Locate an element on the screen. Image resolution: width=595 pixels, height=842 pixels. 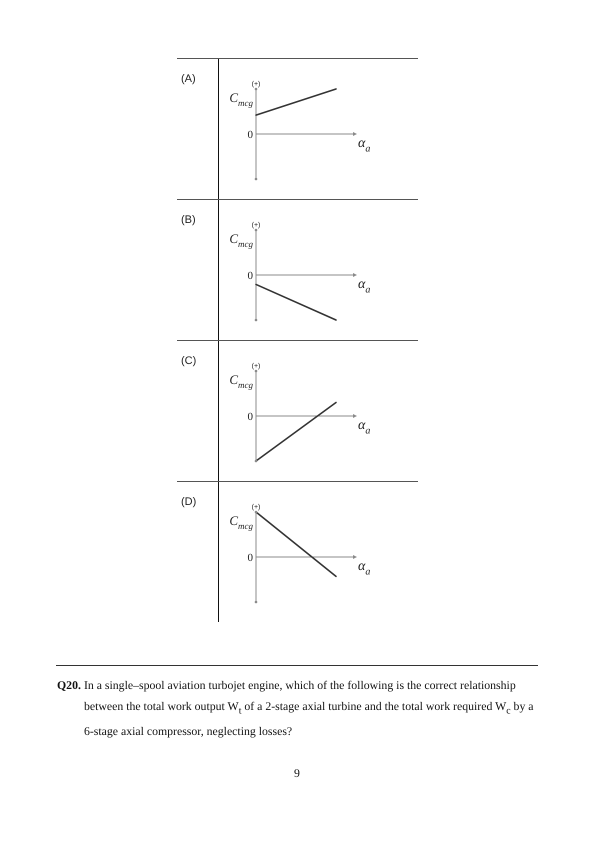
text: 9 is located at coordinates (297, 773).